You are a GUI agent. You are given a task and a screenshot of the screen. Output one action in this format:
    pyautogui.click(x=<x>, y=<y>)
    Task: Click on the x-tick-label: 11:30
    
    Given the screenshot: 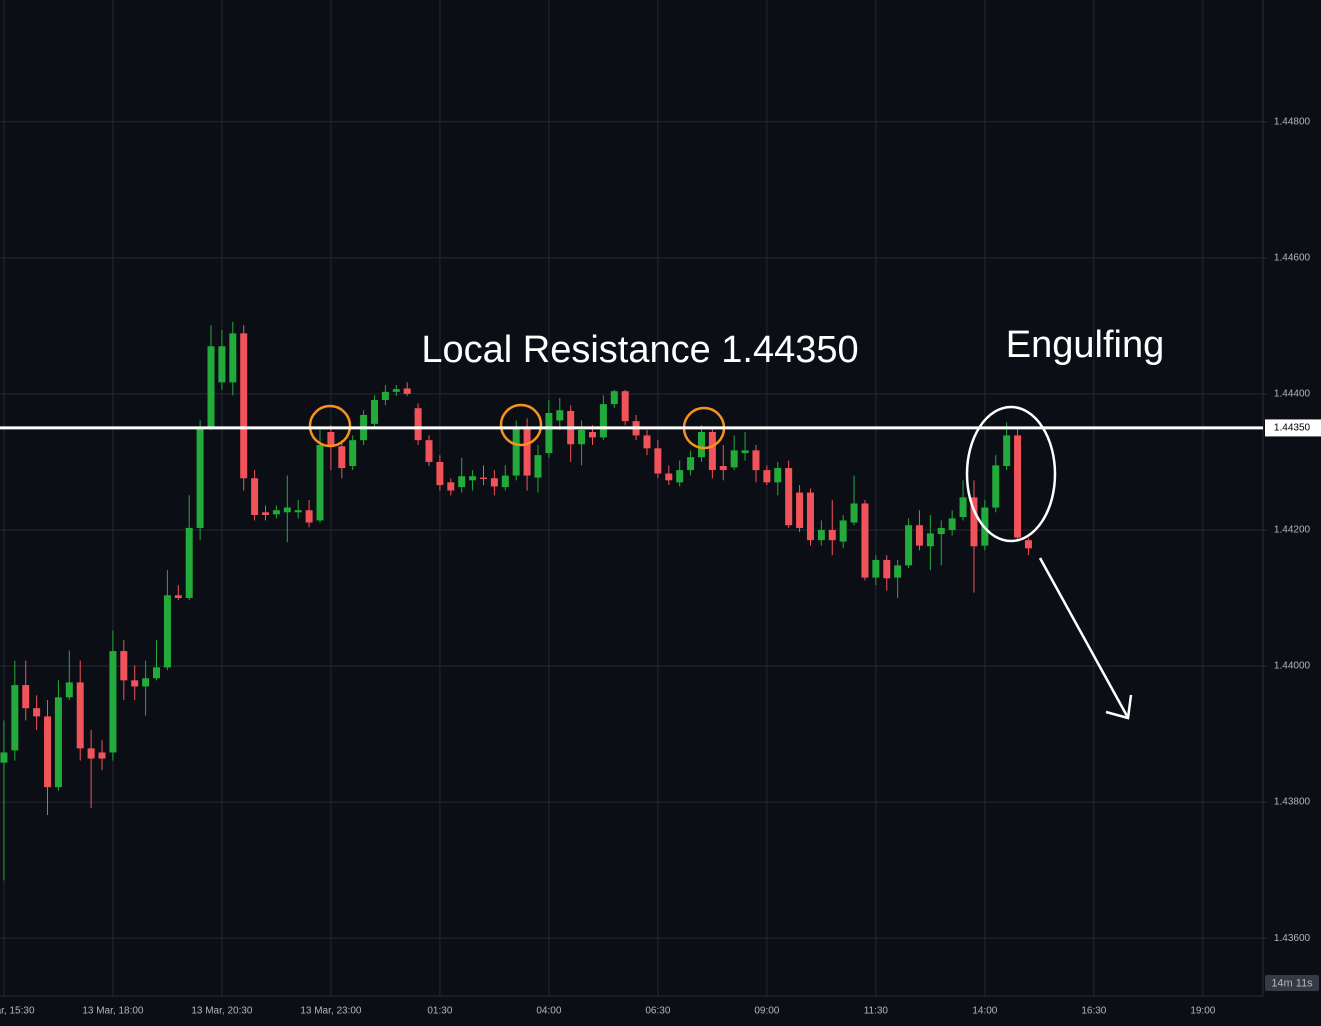 What is the action you would take?
    pyautogui.click(x=876, y=1011)
    